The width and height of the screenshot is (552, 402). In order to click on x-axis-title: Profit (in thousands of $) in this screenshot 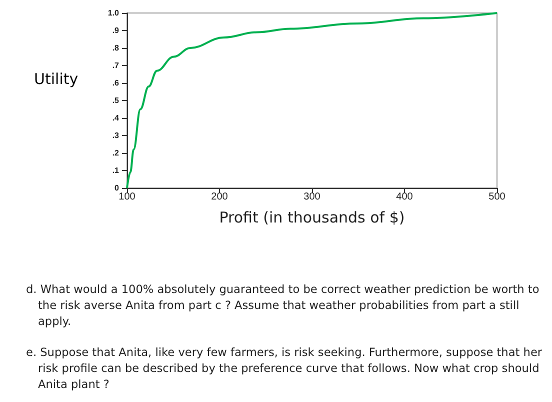, I will do `click(312, 217)`.